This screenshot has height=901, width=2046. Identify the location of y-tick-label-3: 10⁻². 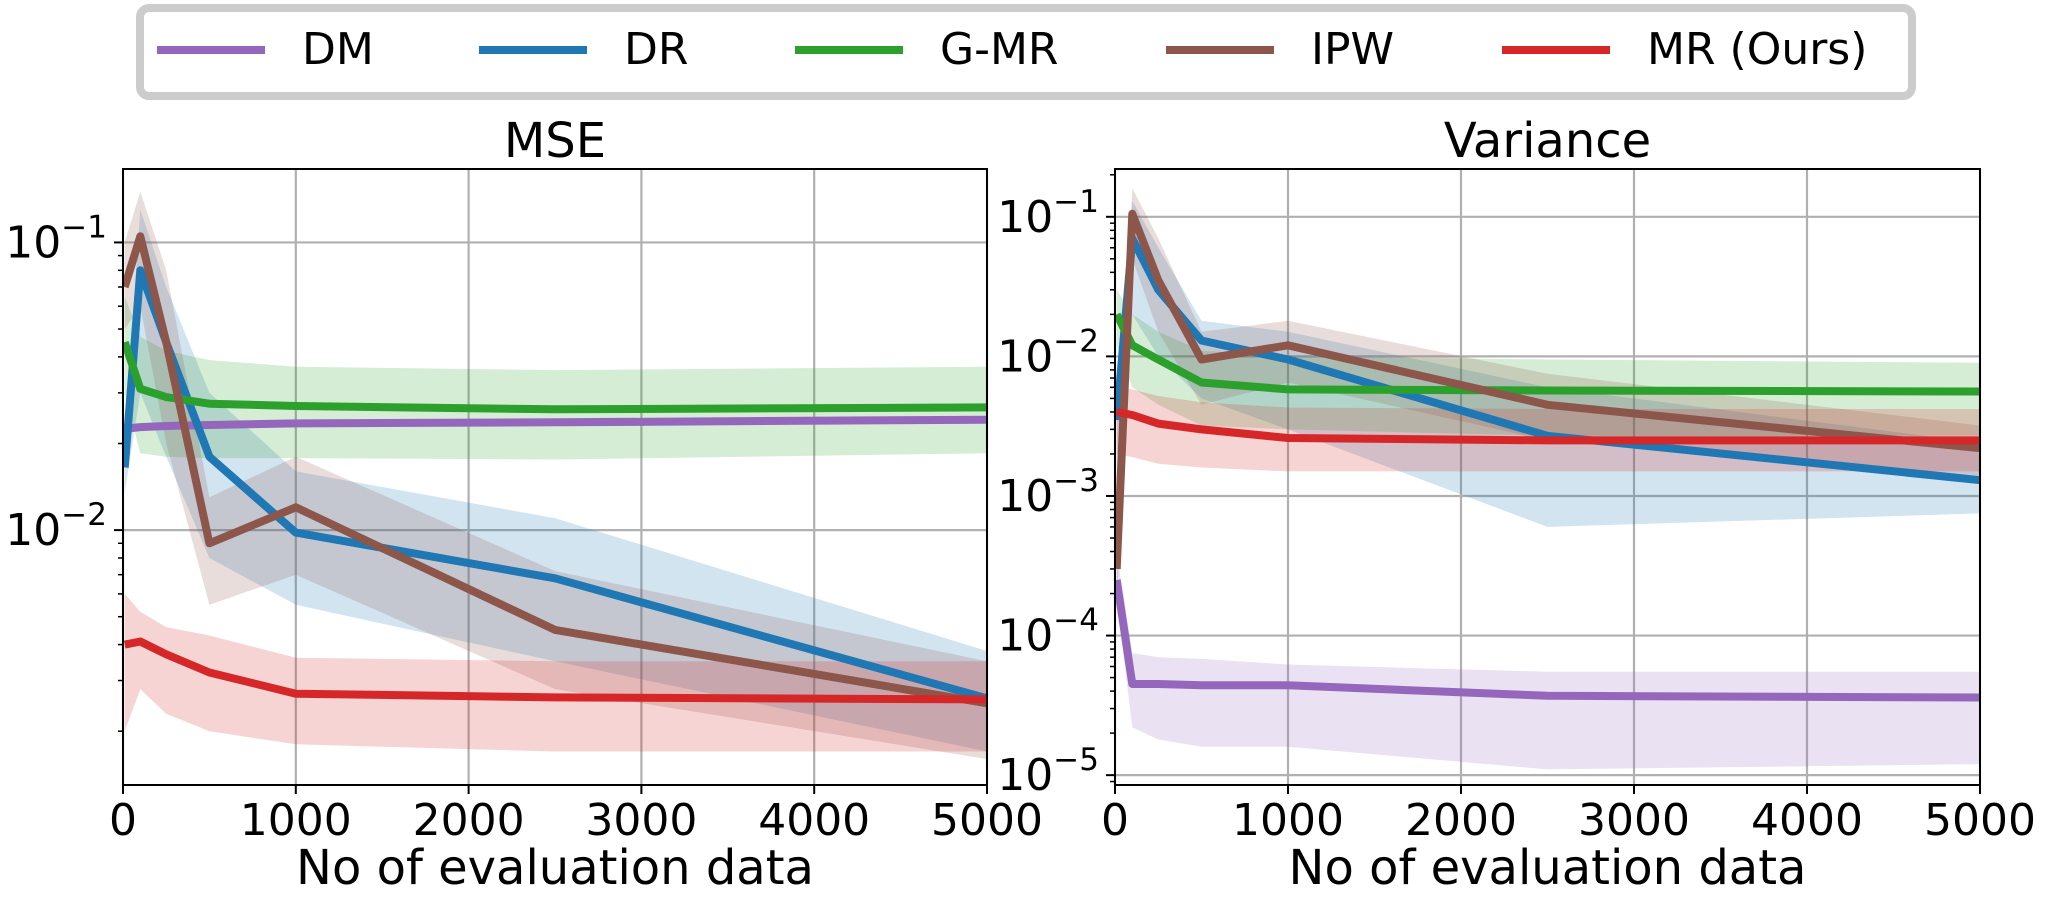
(1048, 352).